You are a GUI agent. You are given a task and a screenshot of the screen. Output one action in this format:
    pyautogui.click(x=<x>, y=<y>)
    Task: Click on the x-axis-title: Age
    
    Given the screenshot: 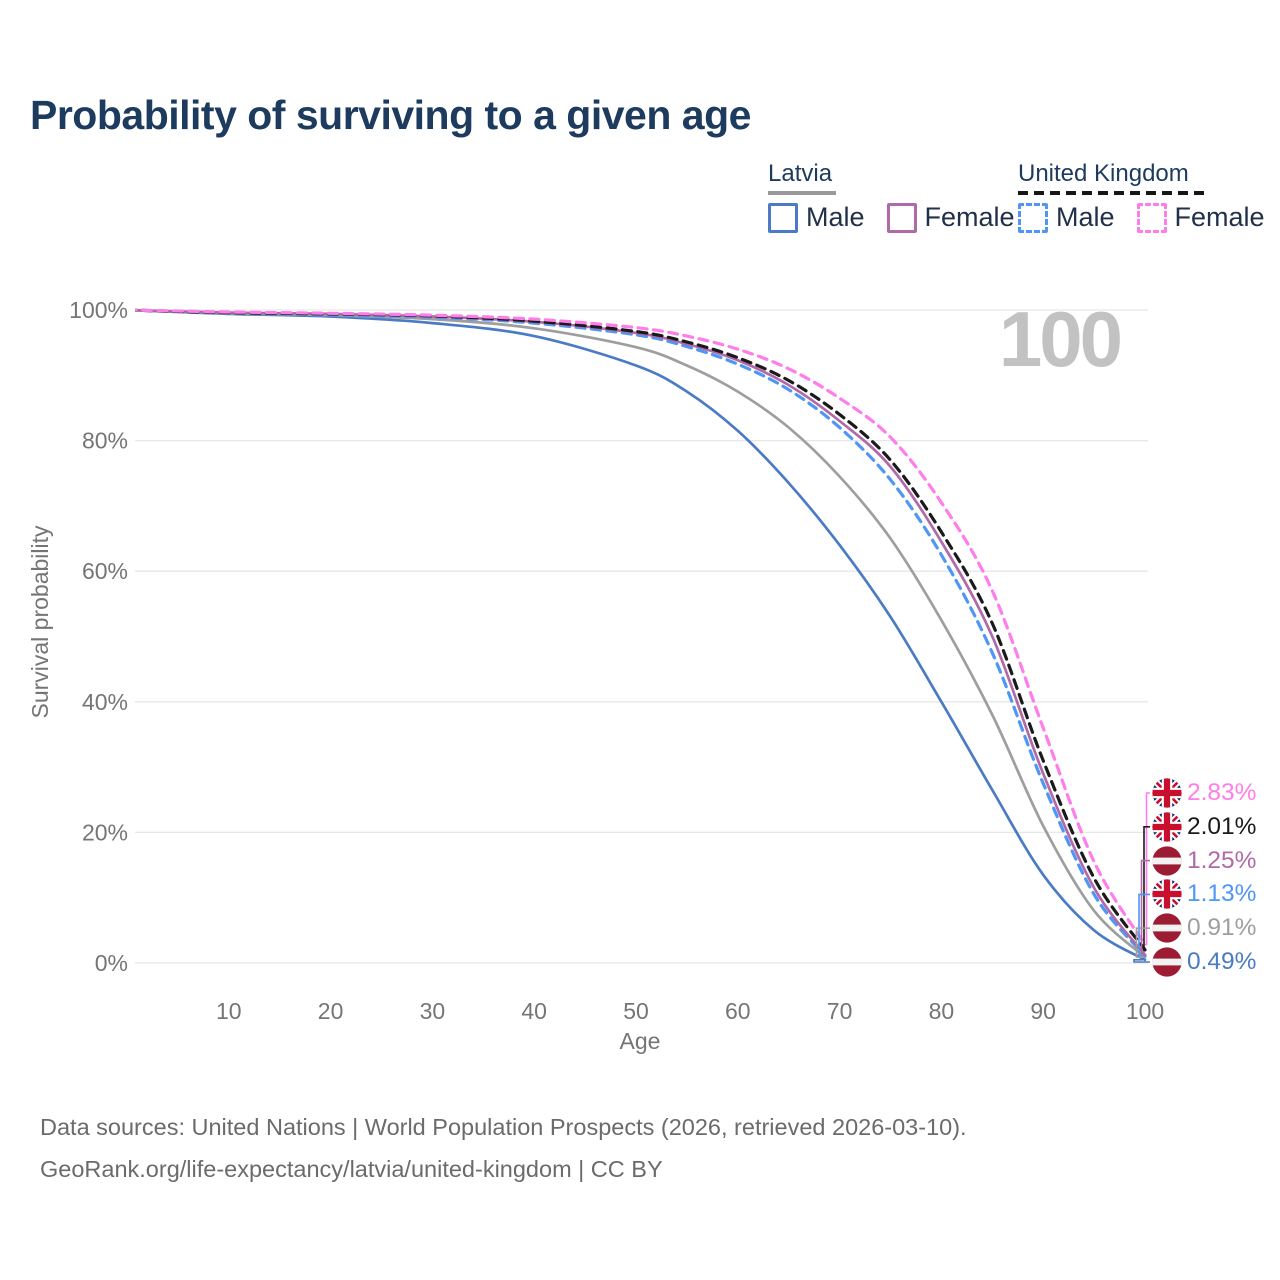 What is the action you would take?
    pyautogui.click(x=640, y=1041)
    